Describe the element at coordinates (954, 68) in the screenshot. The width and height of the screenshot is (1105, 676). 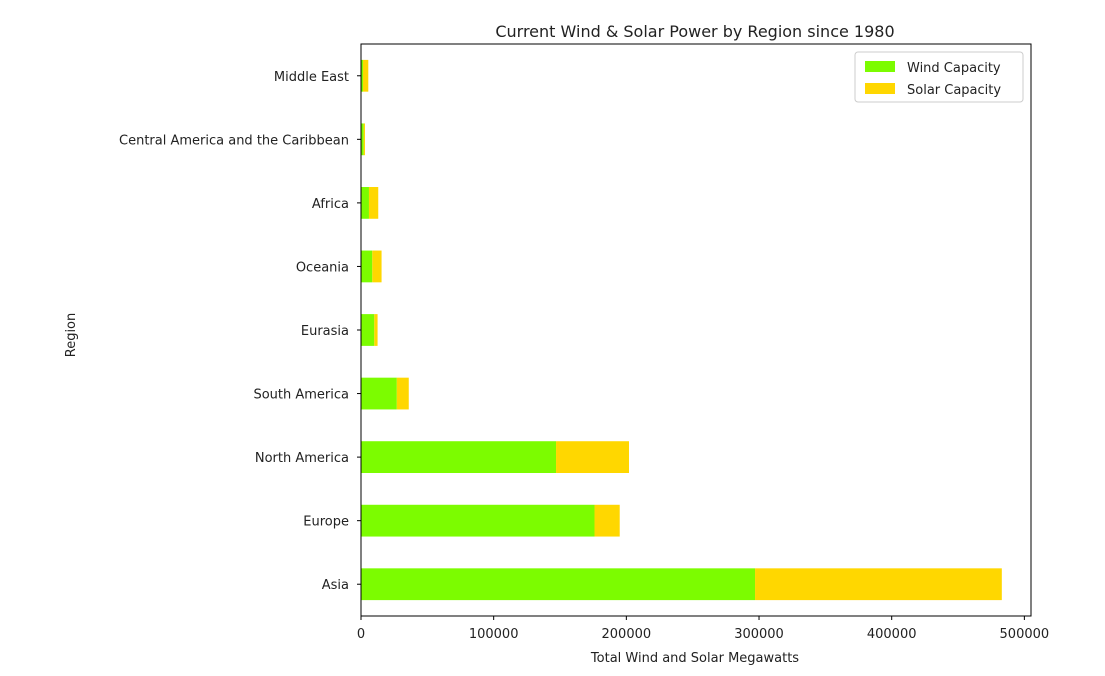
I see `legend-label-wind: Wind Capacity` at that location.